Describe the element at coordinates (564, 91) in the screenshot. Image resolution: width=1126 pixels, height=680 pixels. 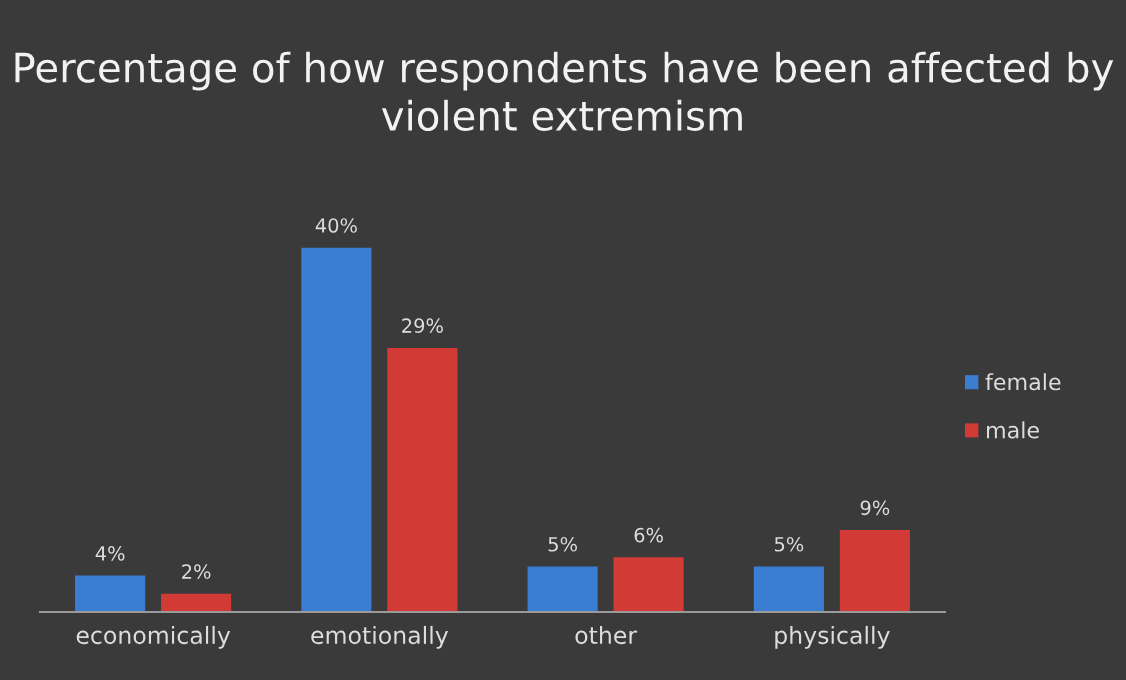
I see `chart-title: Percentage of how respondents have been affected by violent extremism` at that location.